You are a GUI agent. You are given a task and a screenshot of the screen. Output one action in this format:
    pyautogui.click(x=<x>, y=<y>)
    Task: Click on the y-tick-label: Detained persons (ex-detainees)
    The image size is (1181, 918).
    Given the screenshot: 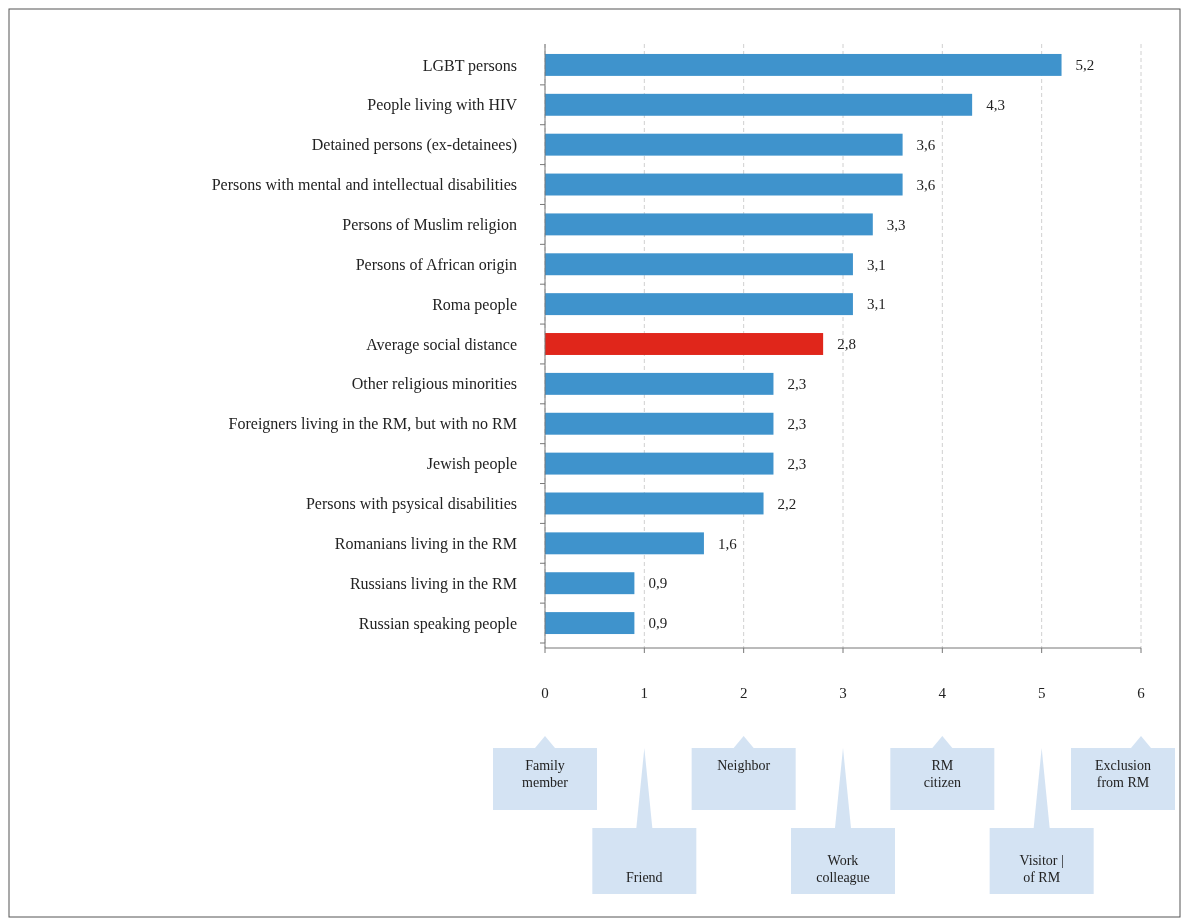 What is the action you would take?
    pyautogui.click(x=414, y=145)
    